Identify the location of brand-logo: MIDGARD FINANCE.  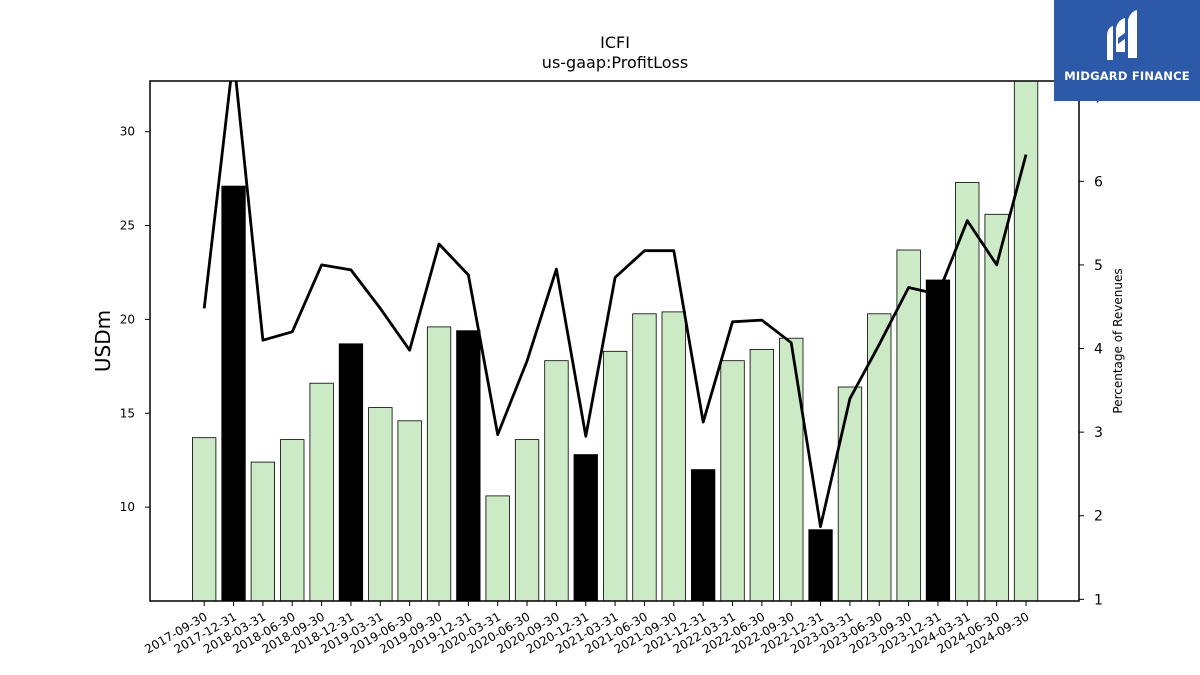
(1127, 50).